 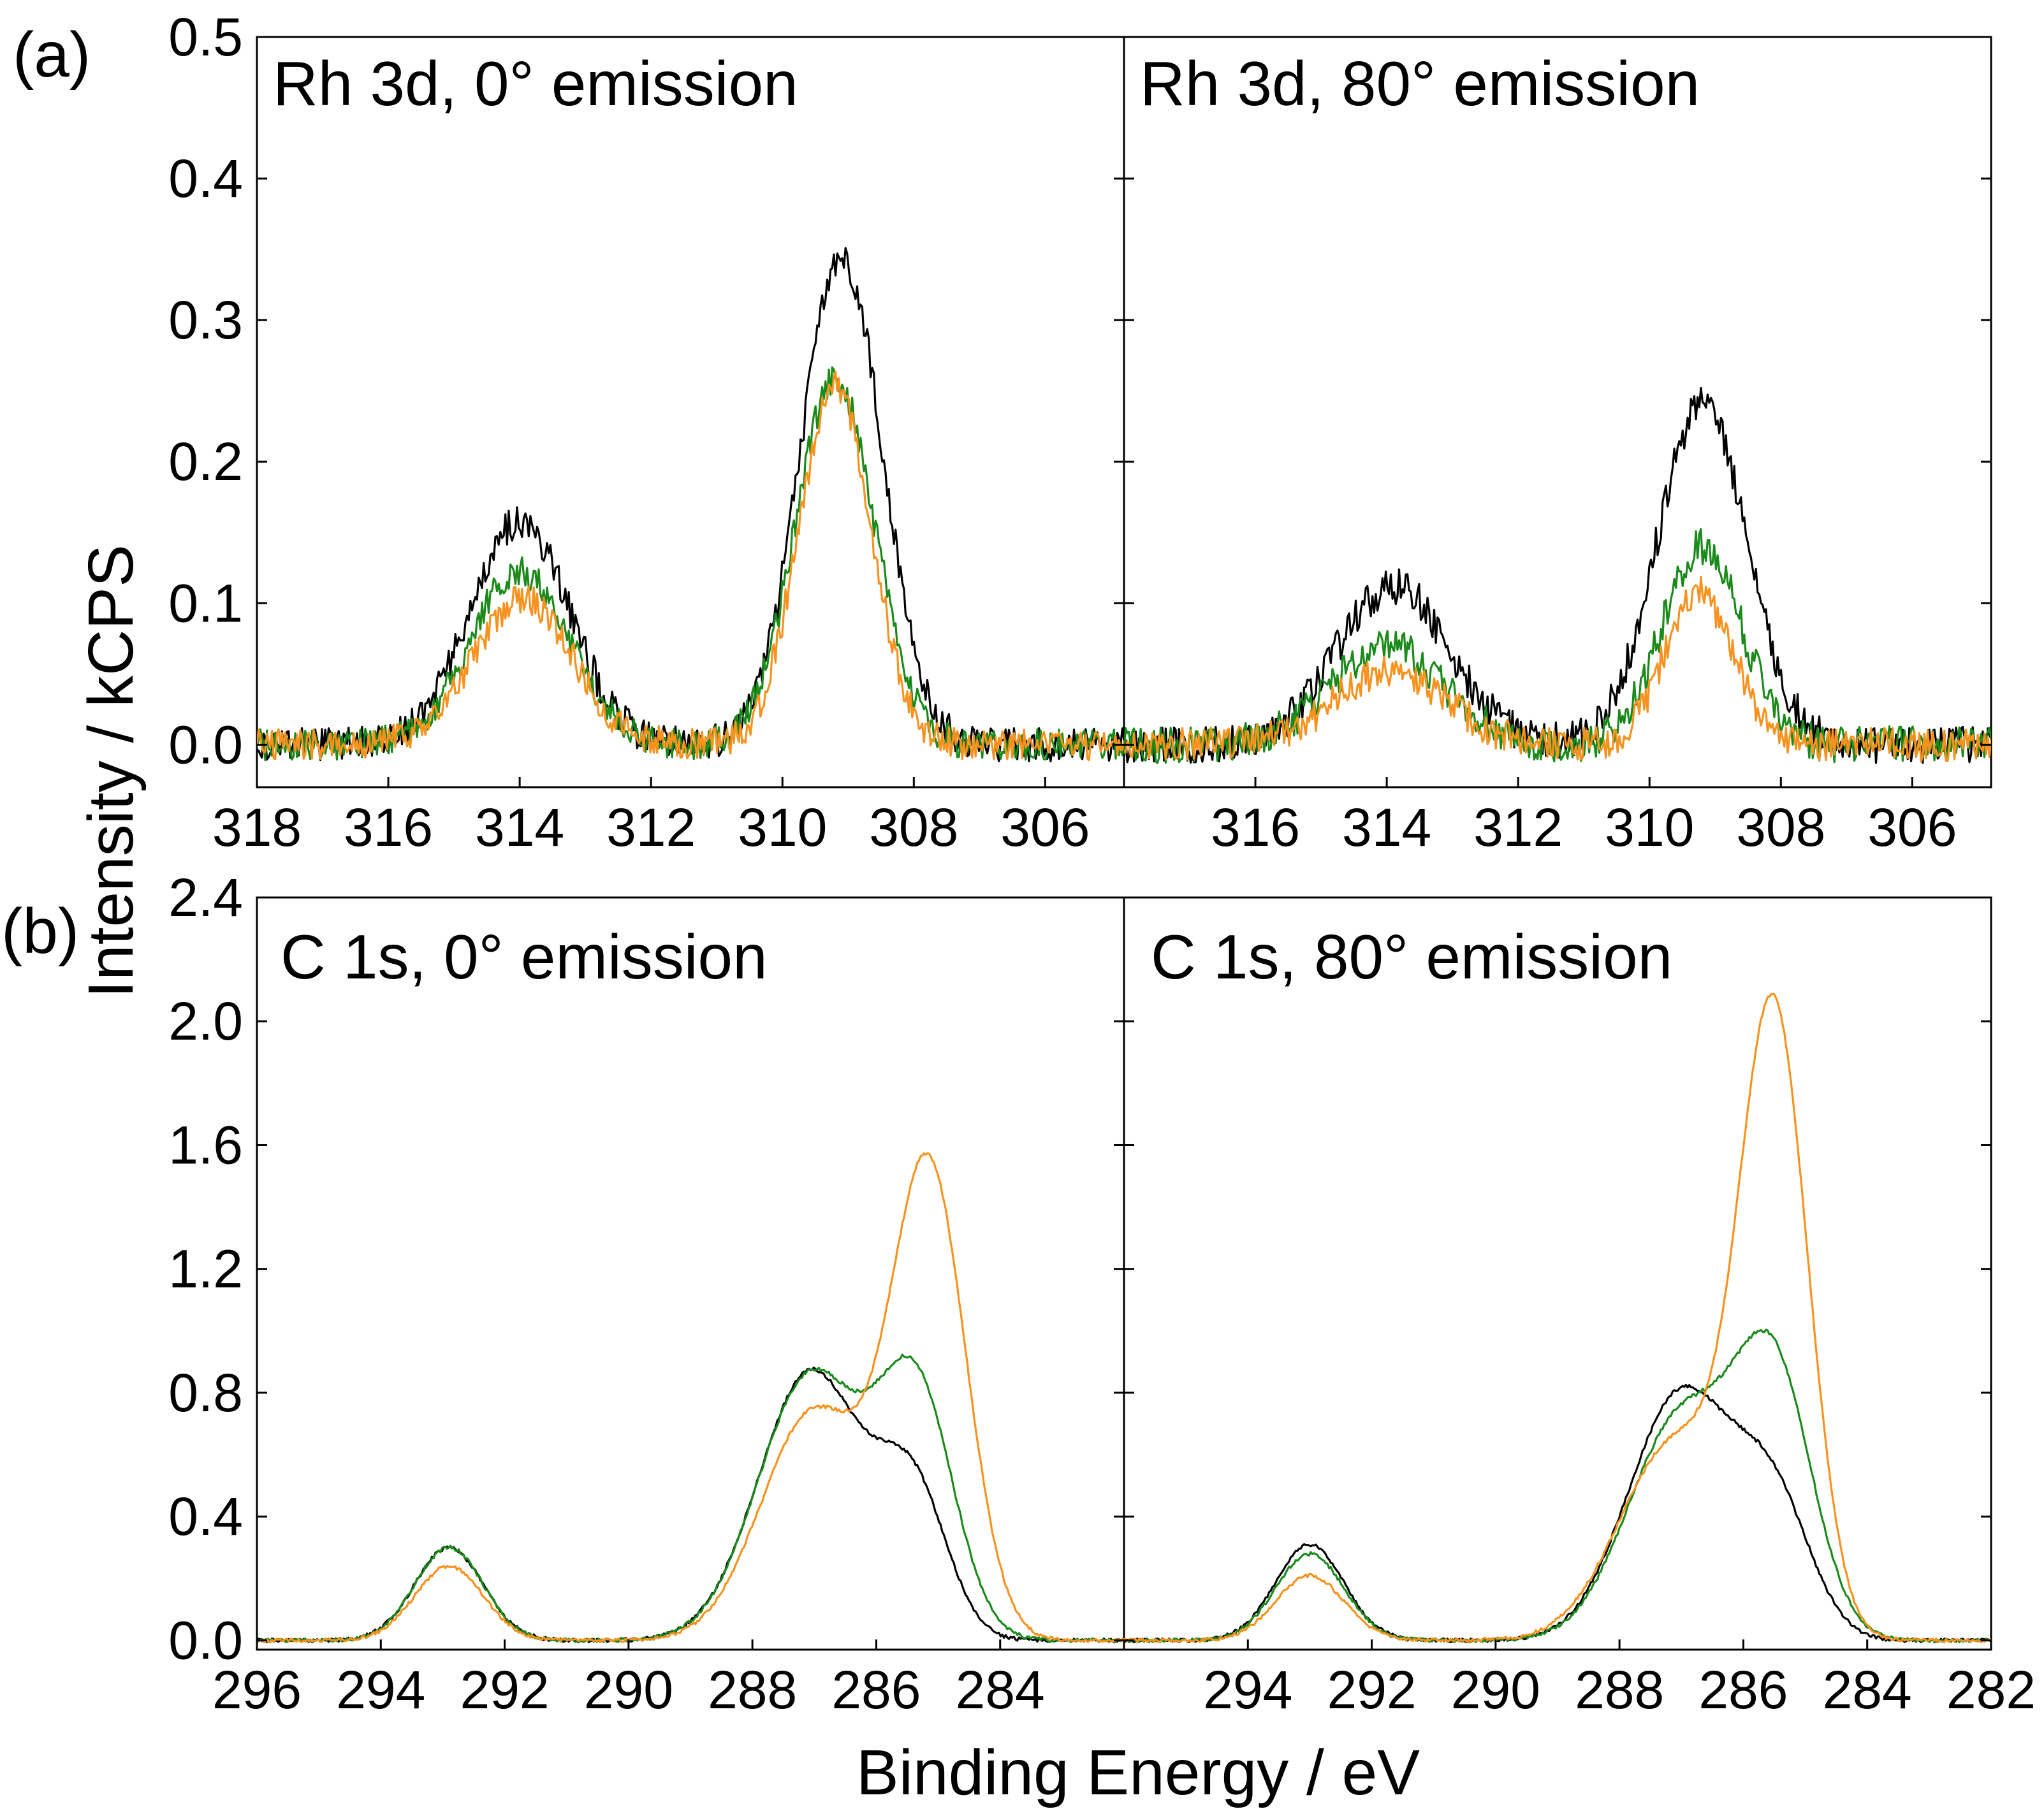 I want to click on series-group-c1s-0deg, so click(x=691, y=1398).